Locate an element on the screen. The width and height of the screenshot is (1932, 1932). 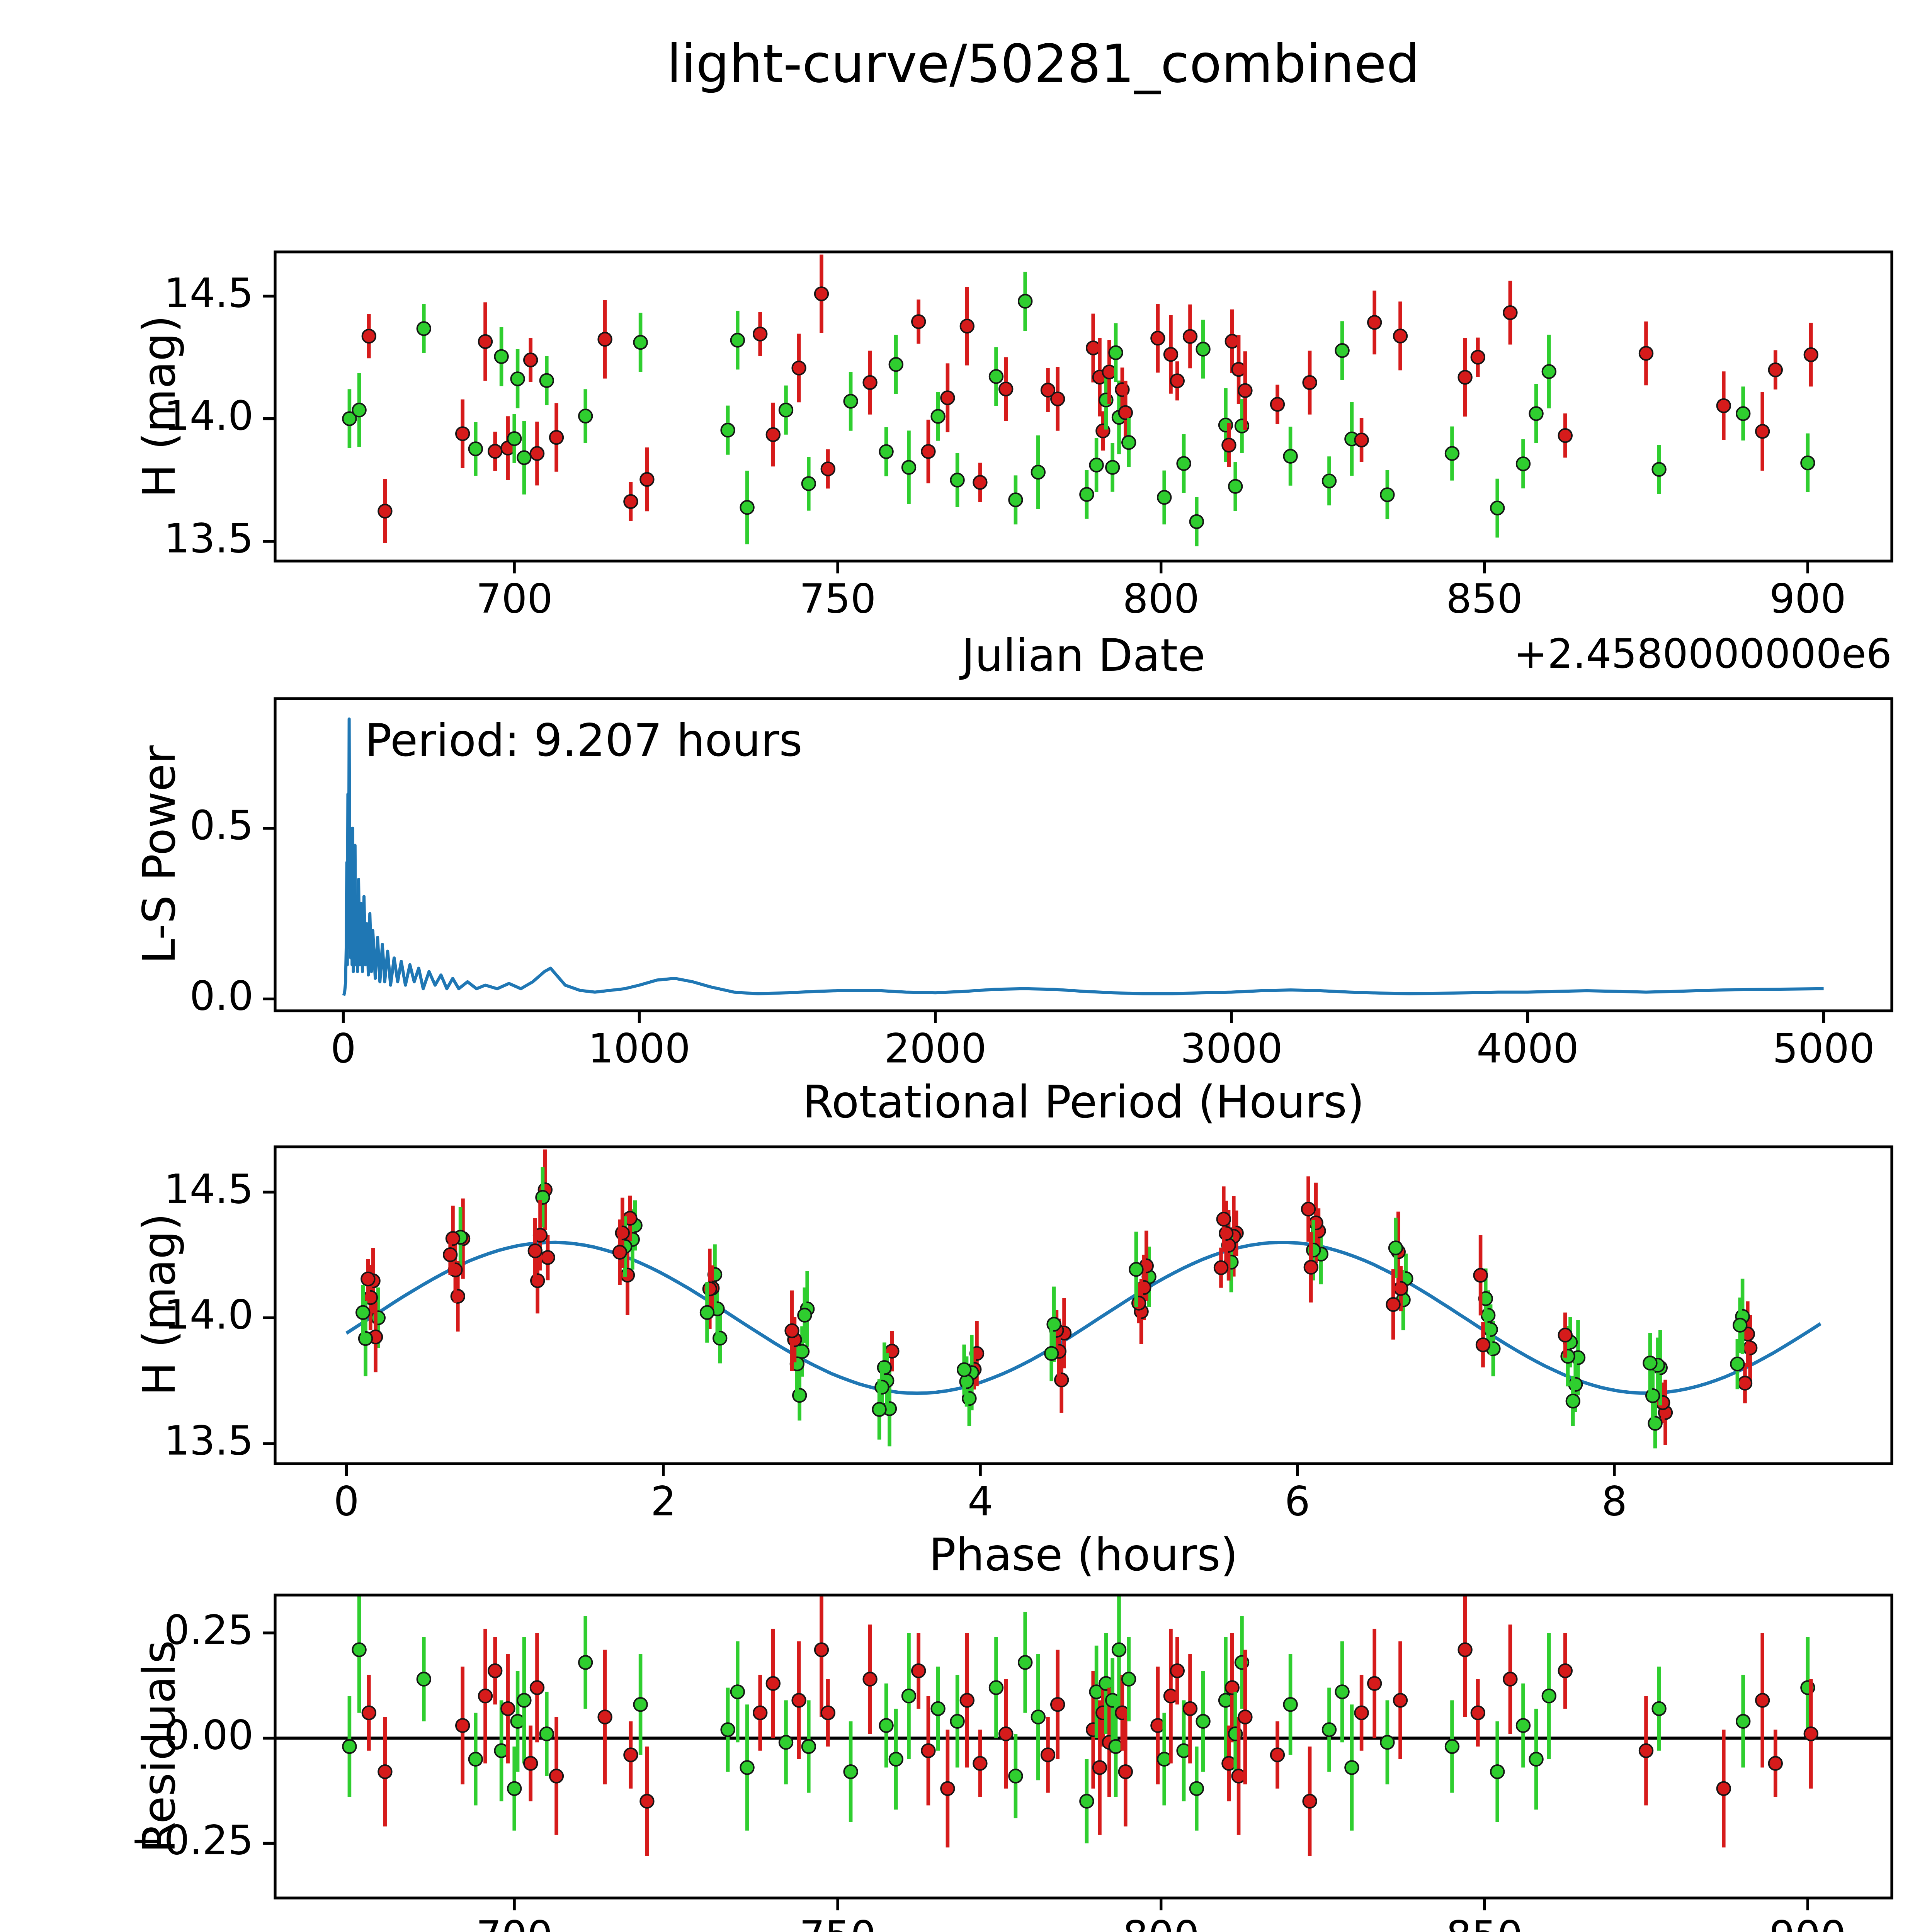
y-tick-label: 14.0 is located at coordinates (209, 415).